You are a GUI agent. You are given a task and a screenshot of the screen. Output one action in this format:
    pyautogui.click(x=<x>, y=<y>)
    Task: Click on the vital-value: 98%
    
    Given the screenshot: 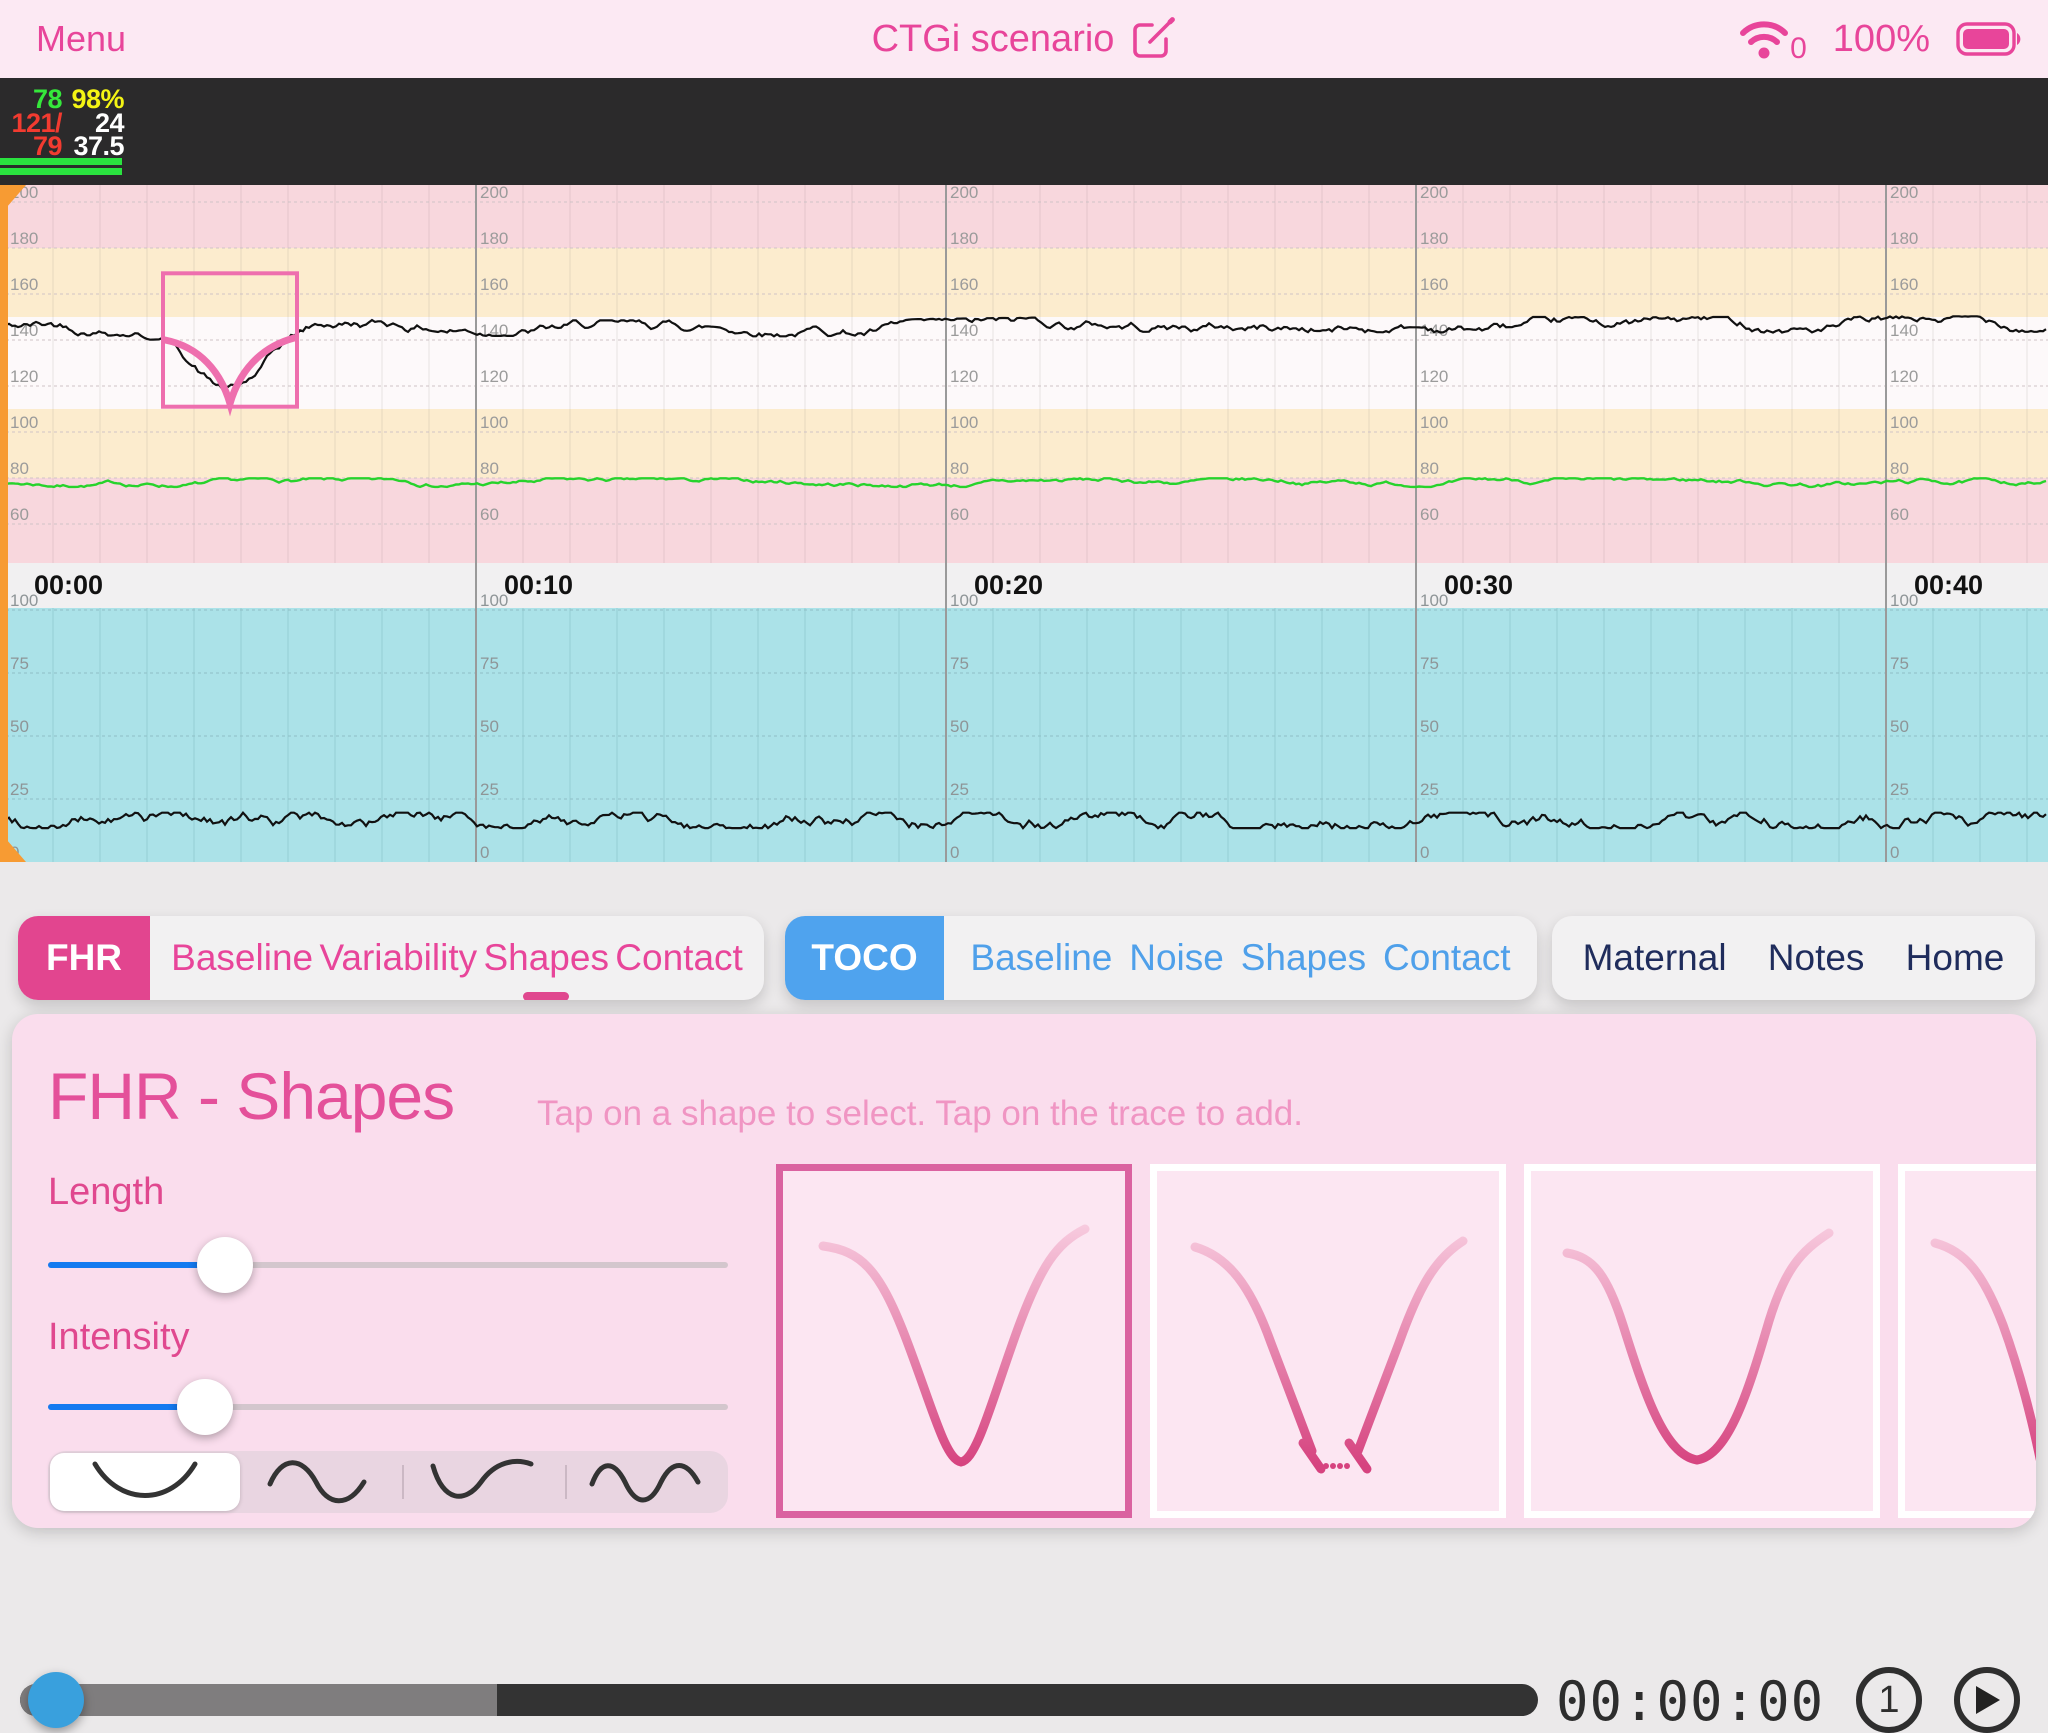 What is the action you would take?
    pyautogui.click(x=97, y=99)
    